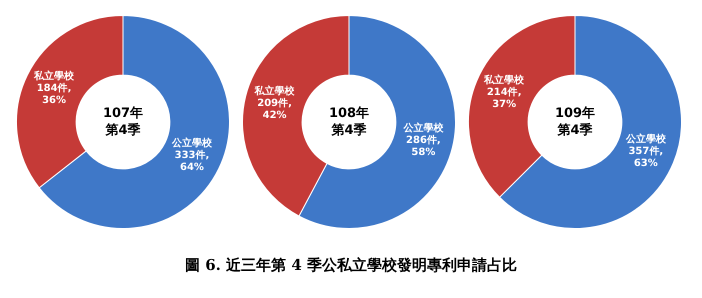  Describe the element at coordinates (351, 265) in the screenshot. I see `caption: 圖 6. 近三年第 4 季公私立學校發明專利申請占比` at that location.